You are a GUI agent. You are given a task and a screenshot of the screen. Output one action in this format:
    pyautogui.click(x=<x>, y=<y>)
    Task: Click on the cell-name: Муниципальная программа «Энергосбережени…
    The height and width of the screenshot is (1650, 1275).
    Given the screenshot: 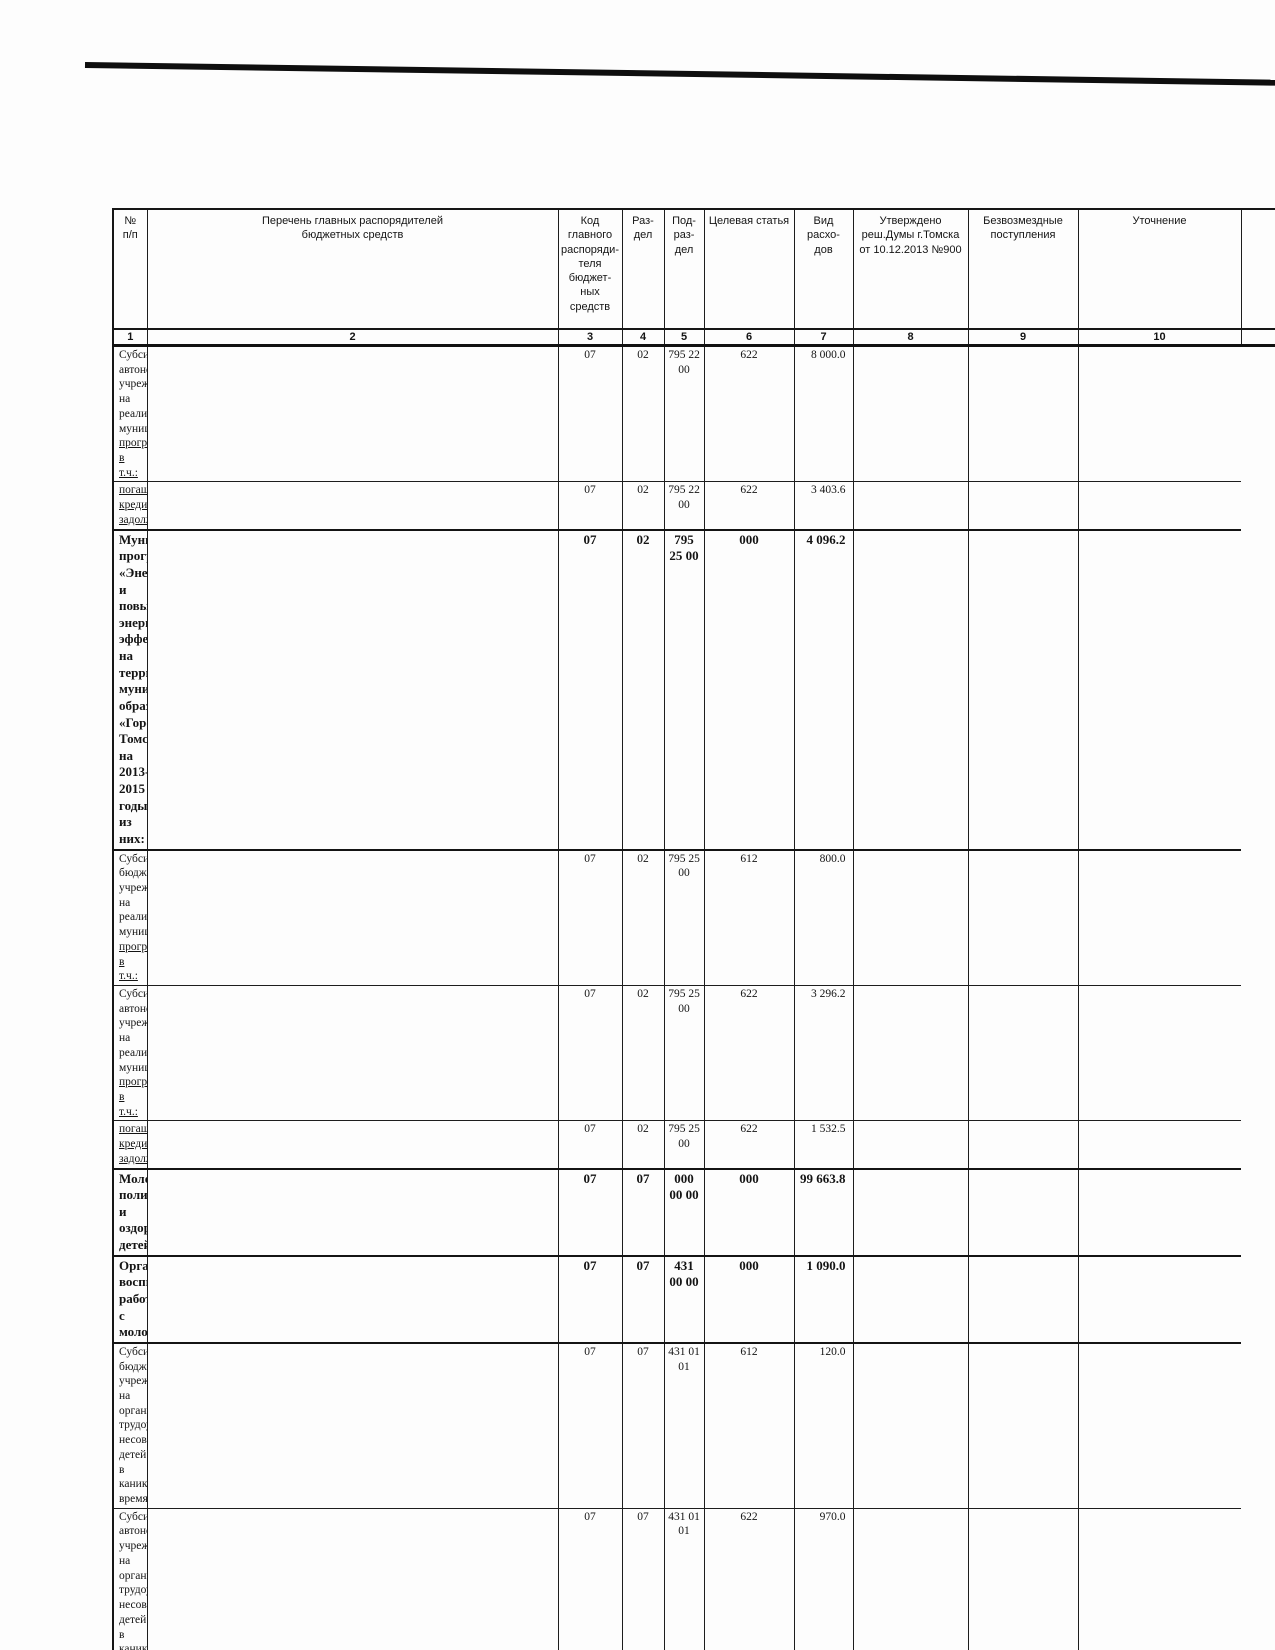 What is the action you would take?
    pyautogui.click(x=130, y=689)
    